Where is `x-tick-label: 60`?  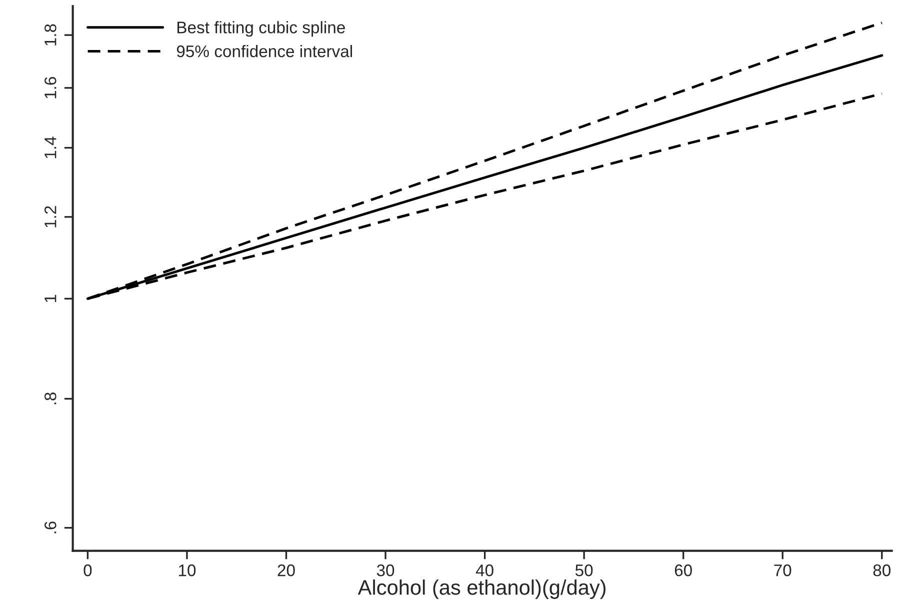
x-tick-label: 60 is located at coordinates (683, 570).